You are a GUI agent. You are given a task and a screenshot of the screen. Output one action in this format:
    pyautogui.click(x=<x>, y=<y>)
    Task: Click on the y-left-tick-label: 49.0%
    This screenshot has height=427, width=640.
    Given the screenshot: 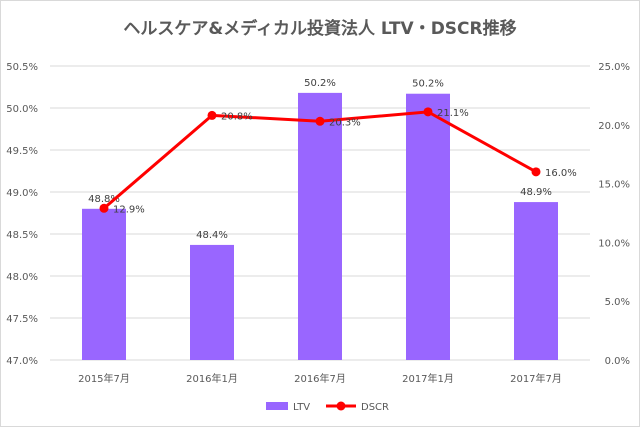 What is the action you would take?
    pyautogui.click(x=22, y=193)
    